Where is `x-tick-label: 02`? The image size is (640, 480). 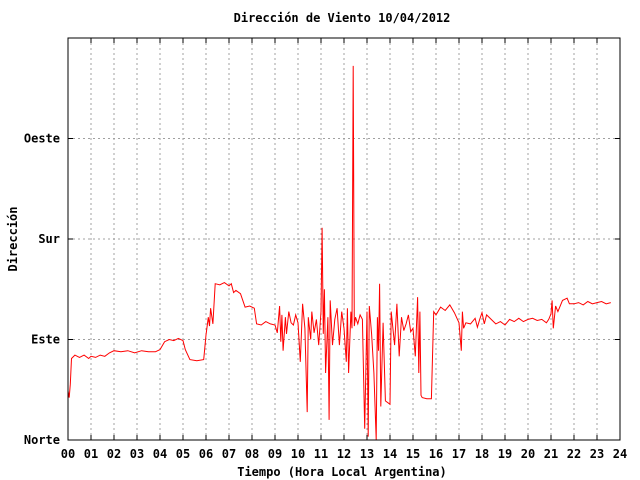 x-tick-label: 02 is located at coordinates (114, 454).